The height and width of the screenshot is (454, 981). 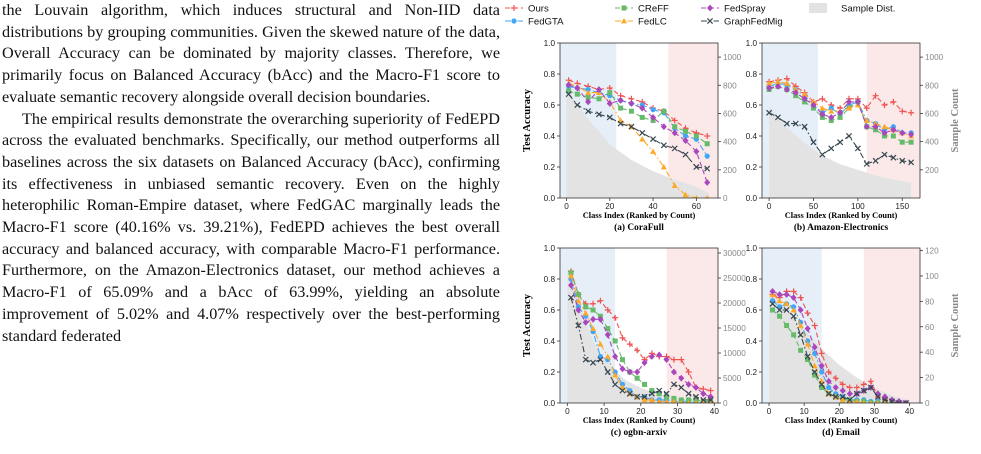 What do you see at coordinates (567, 411) in the screenshot?
I see `x-tick-label: 0` at bounding box center [567, 411].